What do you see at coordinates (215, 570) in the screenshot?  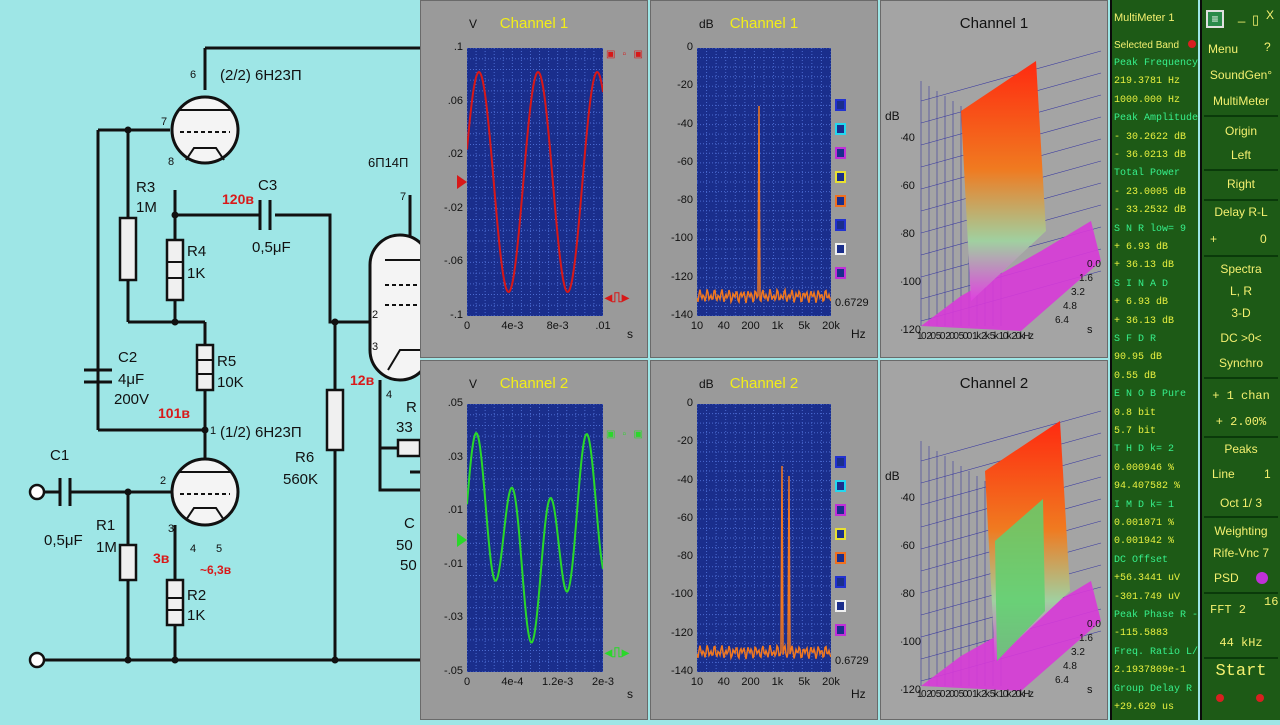 I see `voltage-6-3: ~6,3в` at bounding box center [215, 570].